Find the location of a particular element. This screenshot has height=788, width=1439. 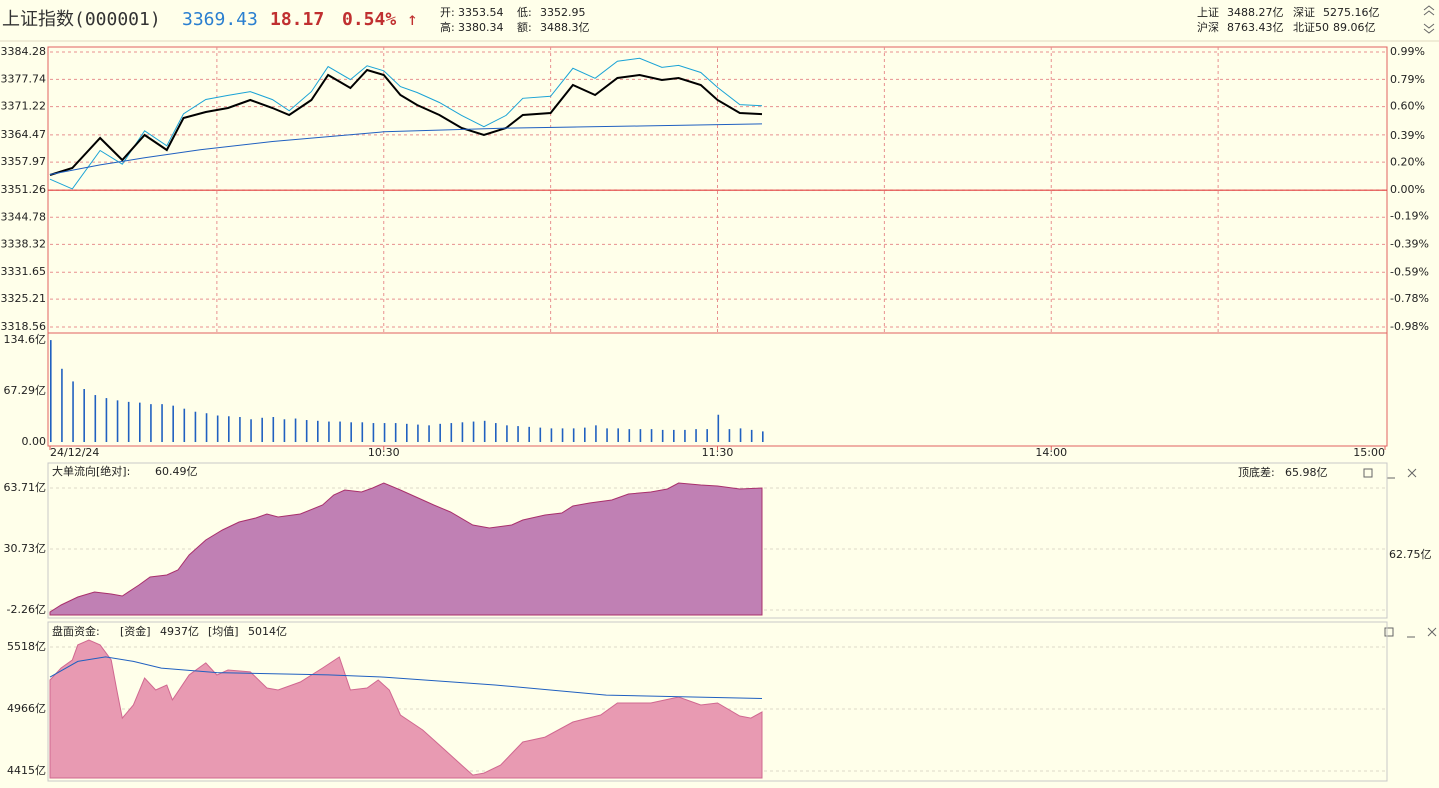

y-tick-label: 4415亿 is located at coordinates (26, 770).